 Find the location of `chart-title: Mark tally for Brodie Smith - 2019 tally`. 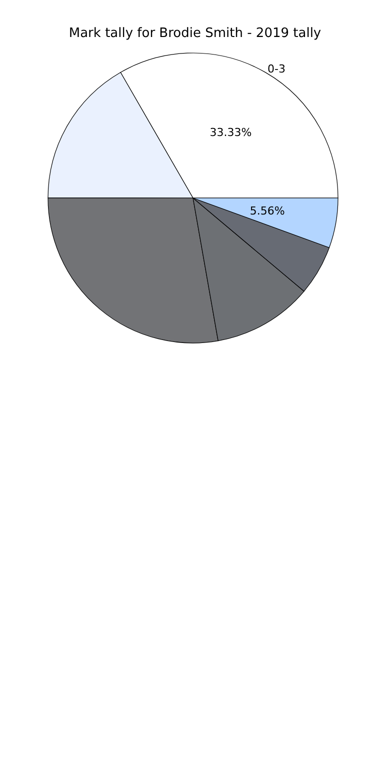

chart-title: Mark tally for Brodie Smith - 2019 tally is located at coordinates (195, 33).